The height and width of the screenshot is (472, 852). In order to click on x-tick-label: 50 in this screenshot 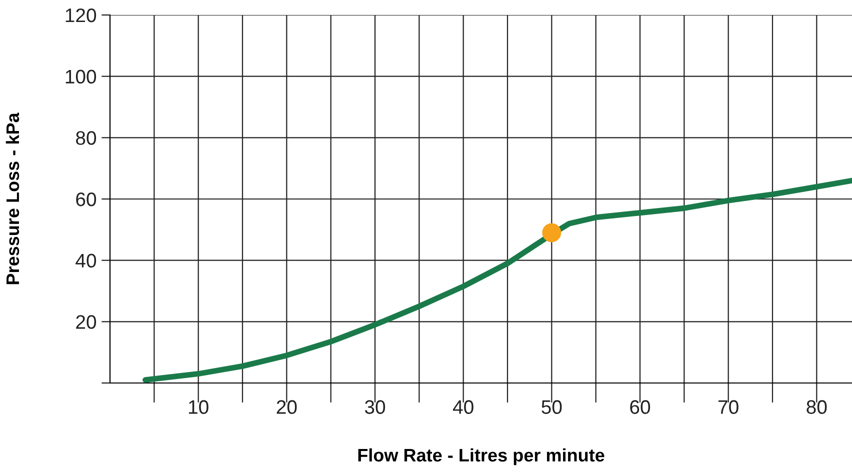, I will do `click(552, 407)`.